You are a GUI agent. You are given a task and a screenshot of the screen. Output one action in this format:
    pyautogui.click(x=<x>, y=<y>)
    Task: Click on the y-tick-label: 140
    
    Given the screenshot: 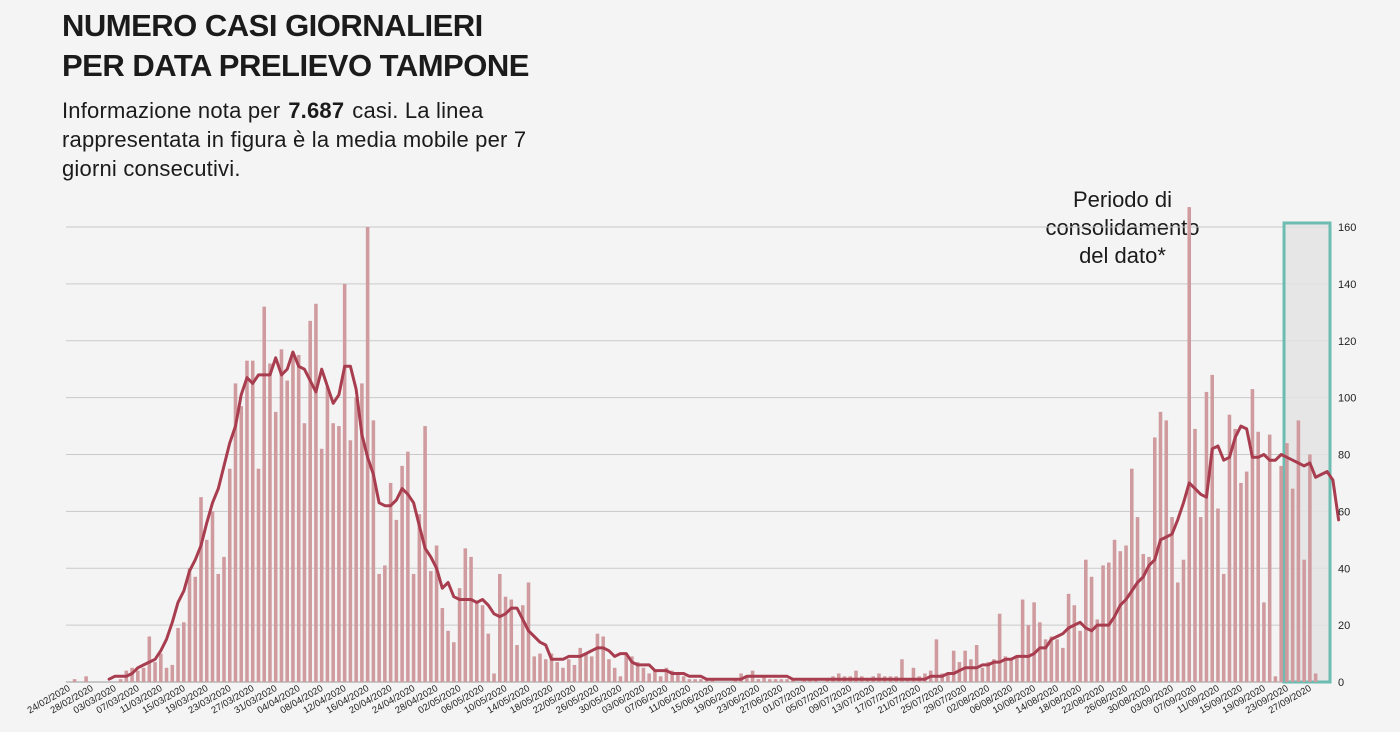 What is the action you would take?
    pyautogui.click(x=1347, y=285)
    